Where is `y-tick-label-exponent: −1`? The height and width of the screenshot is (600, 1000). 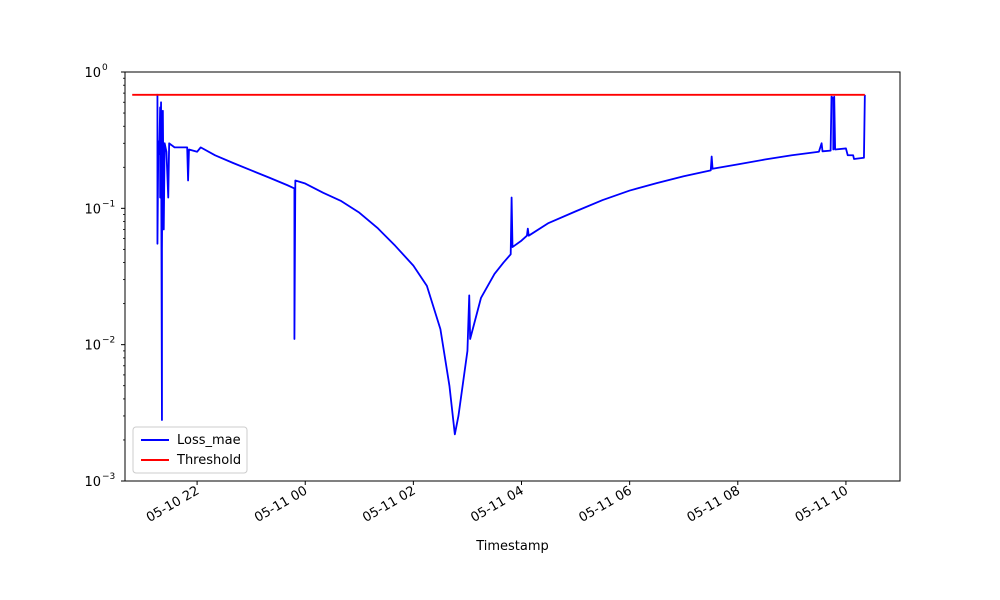
y-tick-label-exponent: −1 is located at coordinates (108, 204).